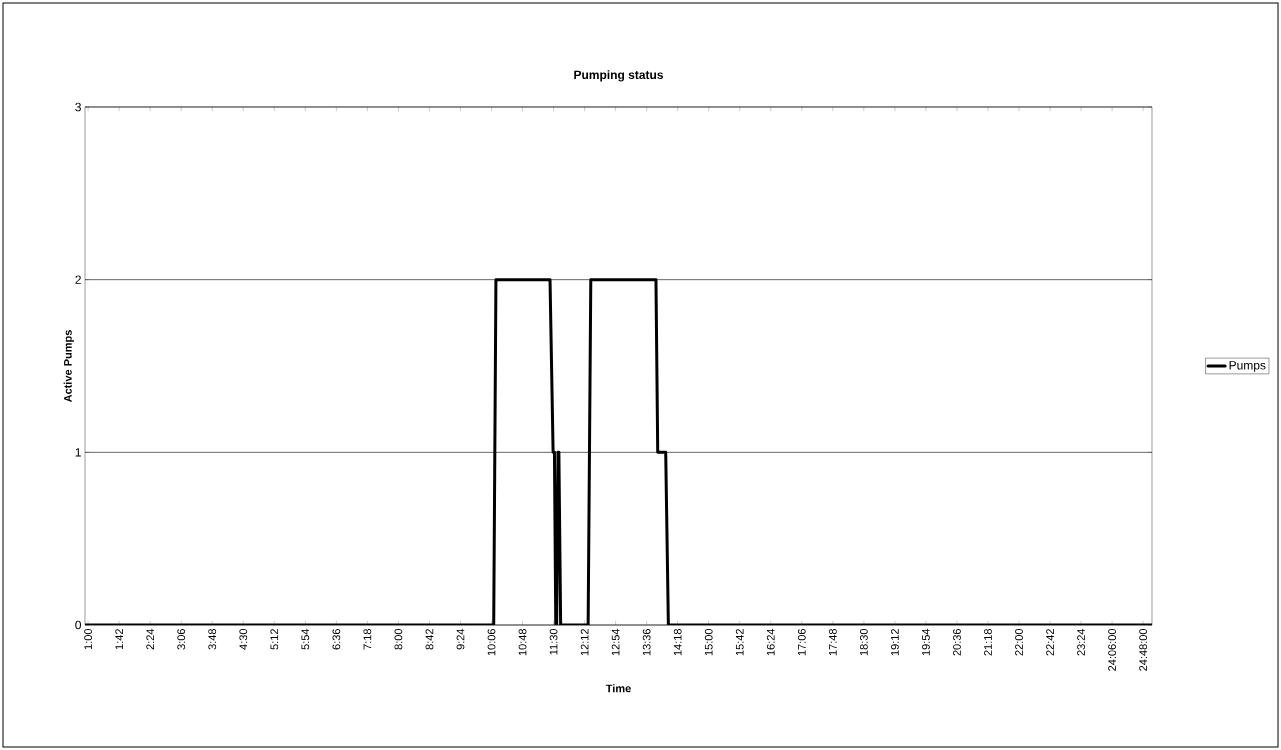  I want to click on x-axis-title: Time, so click(618, 688).